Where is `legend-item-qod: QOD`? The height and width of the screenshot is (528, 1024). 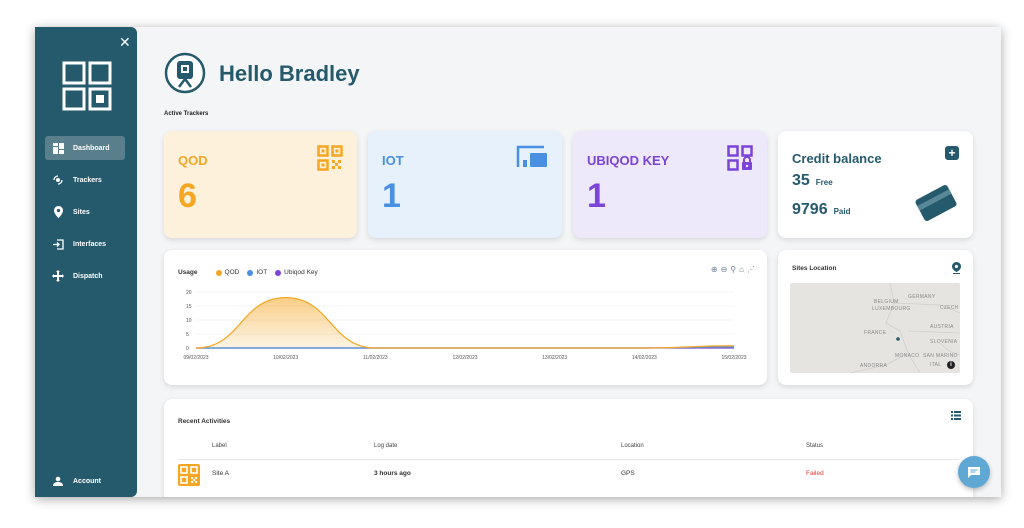 legend-item-qod: QOD is located at coordinates (227, 272).